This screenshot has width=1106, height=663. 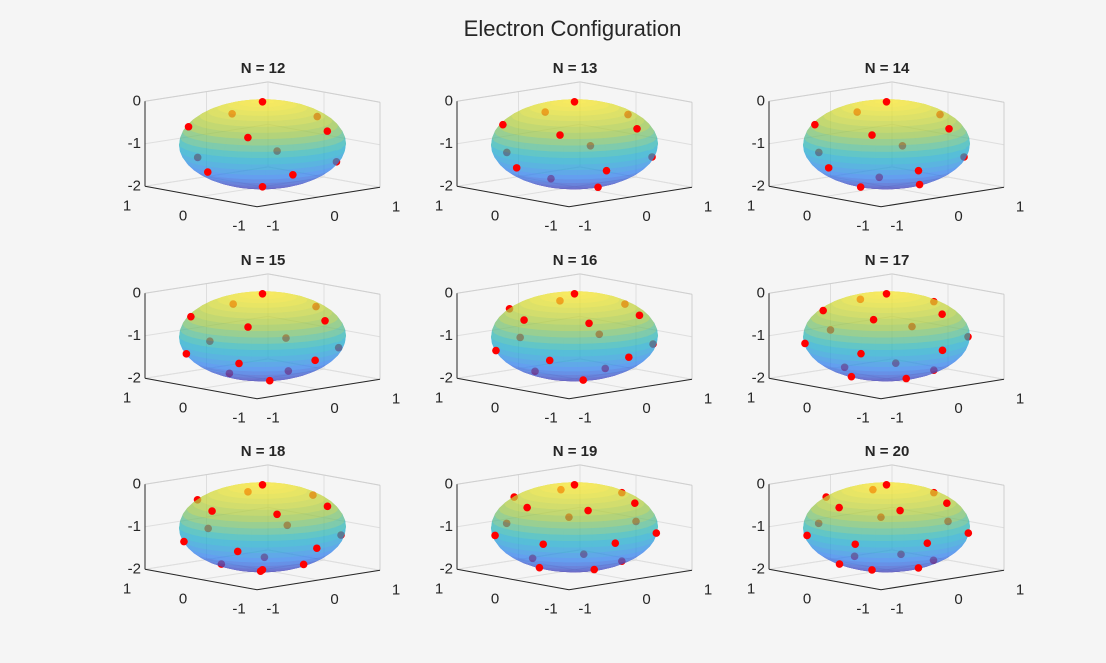 I want to click on subplot-n13: N = 13 -2 -1 0 -1 0 1 -1 0 1, so click(x=582, y=147).